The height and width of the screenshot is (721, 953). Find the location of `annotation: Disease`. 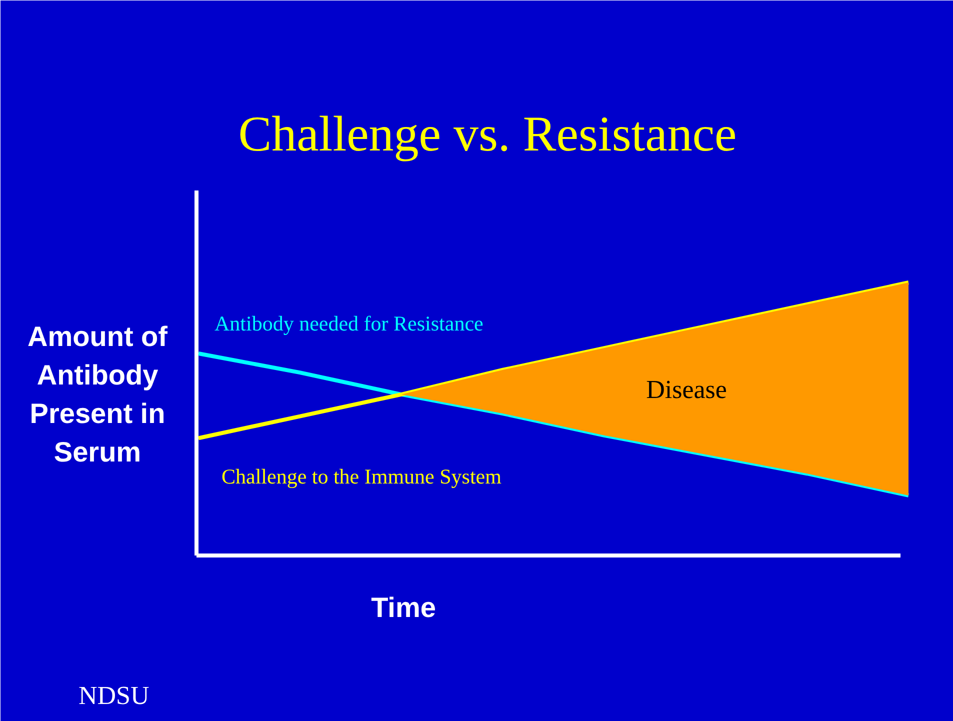

annotation: Disease is located at coordinates (686, 389).